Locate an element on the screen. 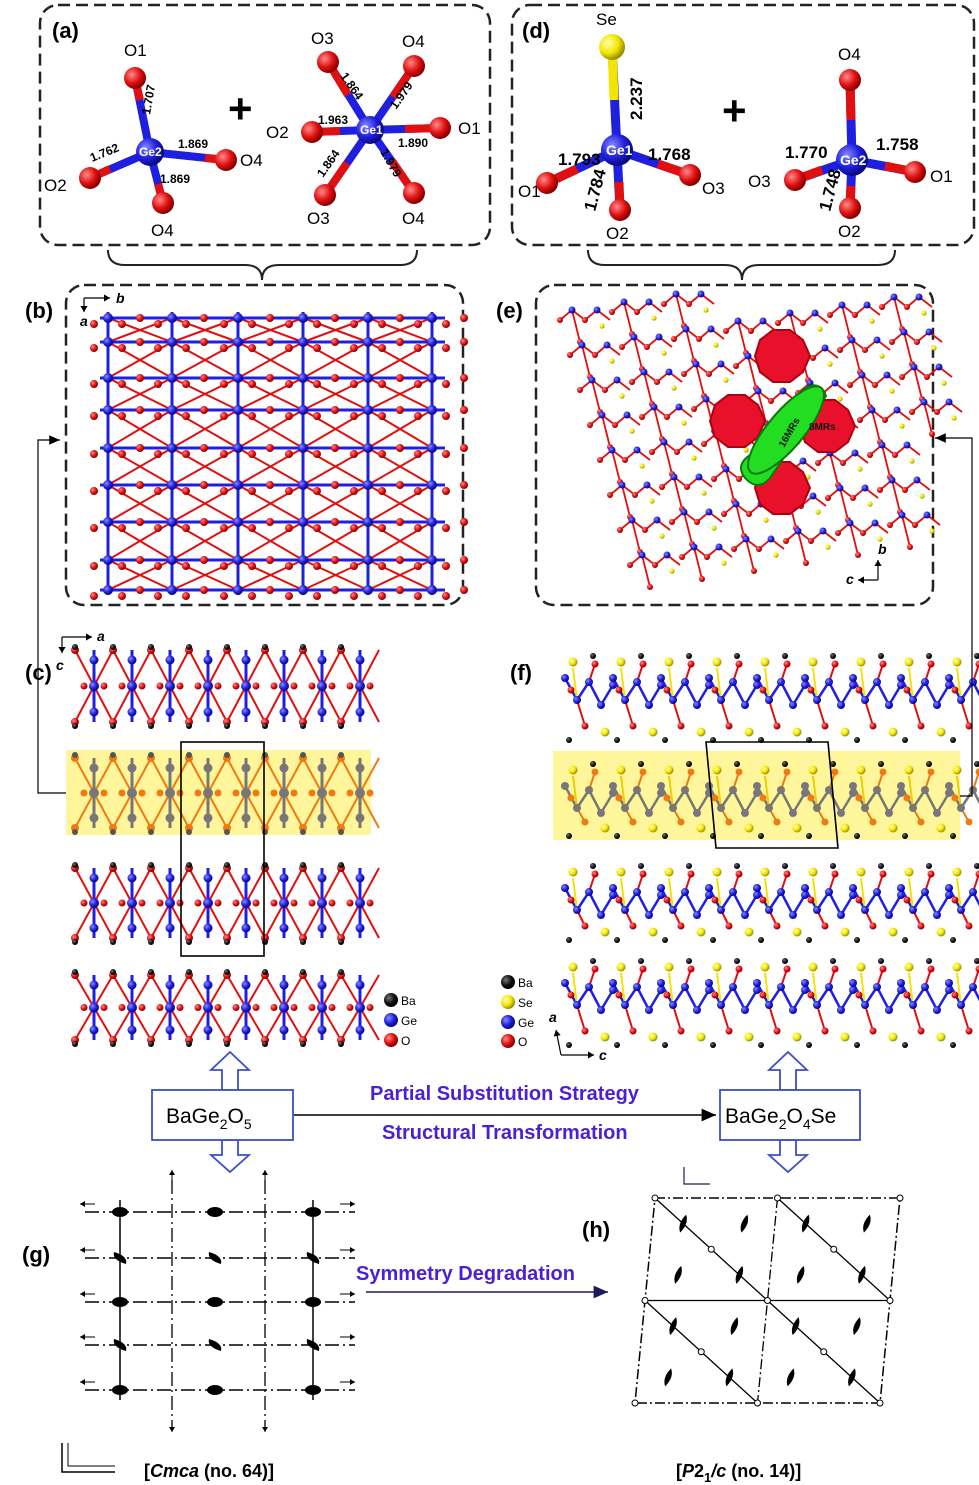 The width and height of the screenshot is (979, 1485). connector-c-b is located at coordinates (51, 614).